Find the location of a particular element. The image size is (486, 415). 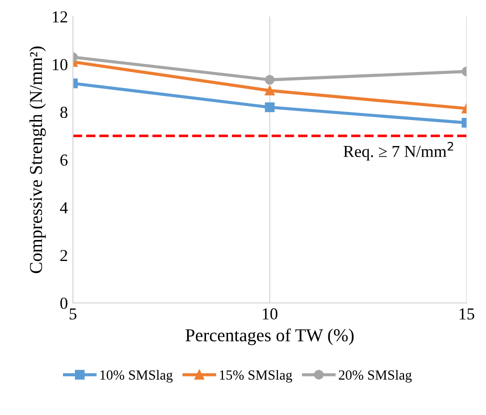

y-tick-label: 0 is located at coordinates (64, 303).